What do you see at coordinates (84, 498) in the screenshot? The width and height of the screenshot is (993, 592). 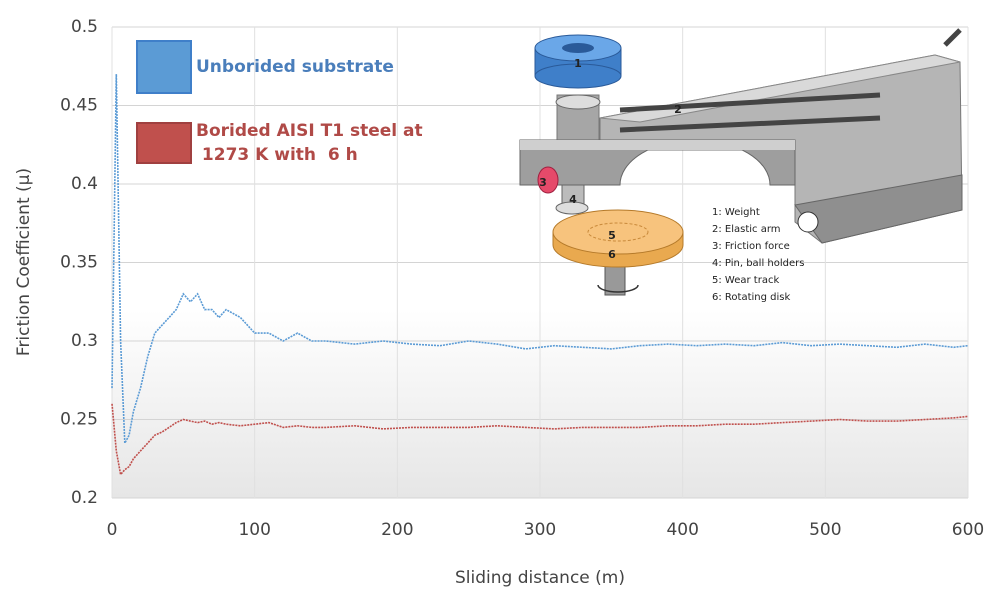 I see `y-tick-label: 0.2` at bounding box center [84, 498].